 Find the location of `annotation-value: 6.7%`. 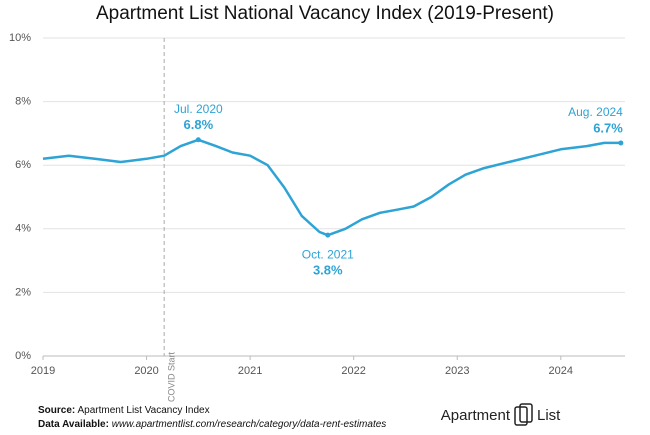

annotation-value: 6.7% is located at coordinates (608, 127).